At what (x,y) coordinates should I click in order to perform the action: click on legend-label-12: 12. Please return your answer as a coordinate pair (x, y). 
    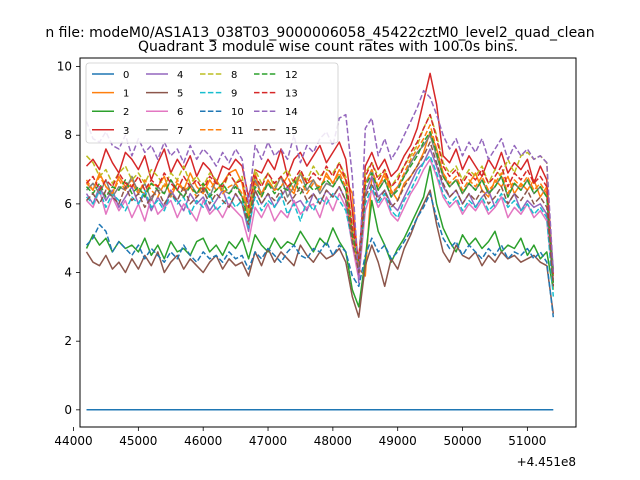
    Looking at the image, I should click on (291, 75).